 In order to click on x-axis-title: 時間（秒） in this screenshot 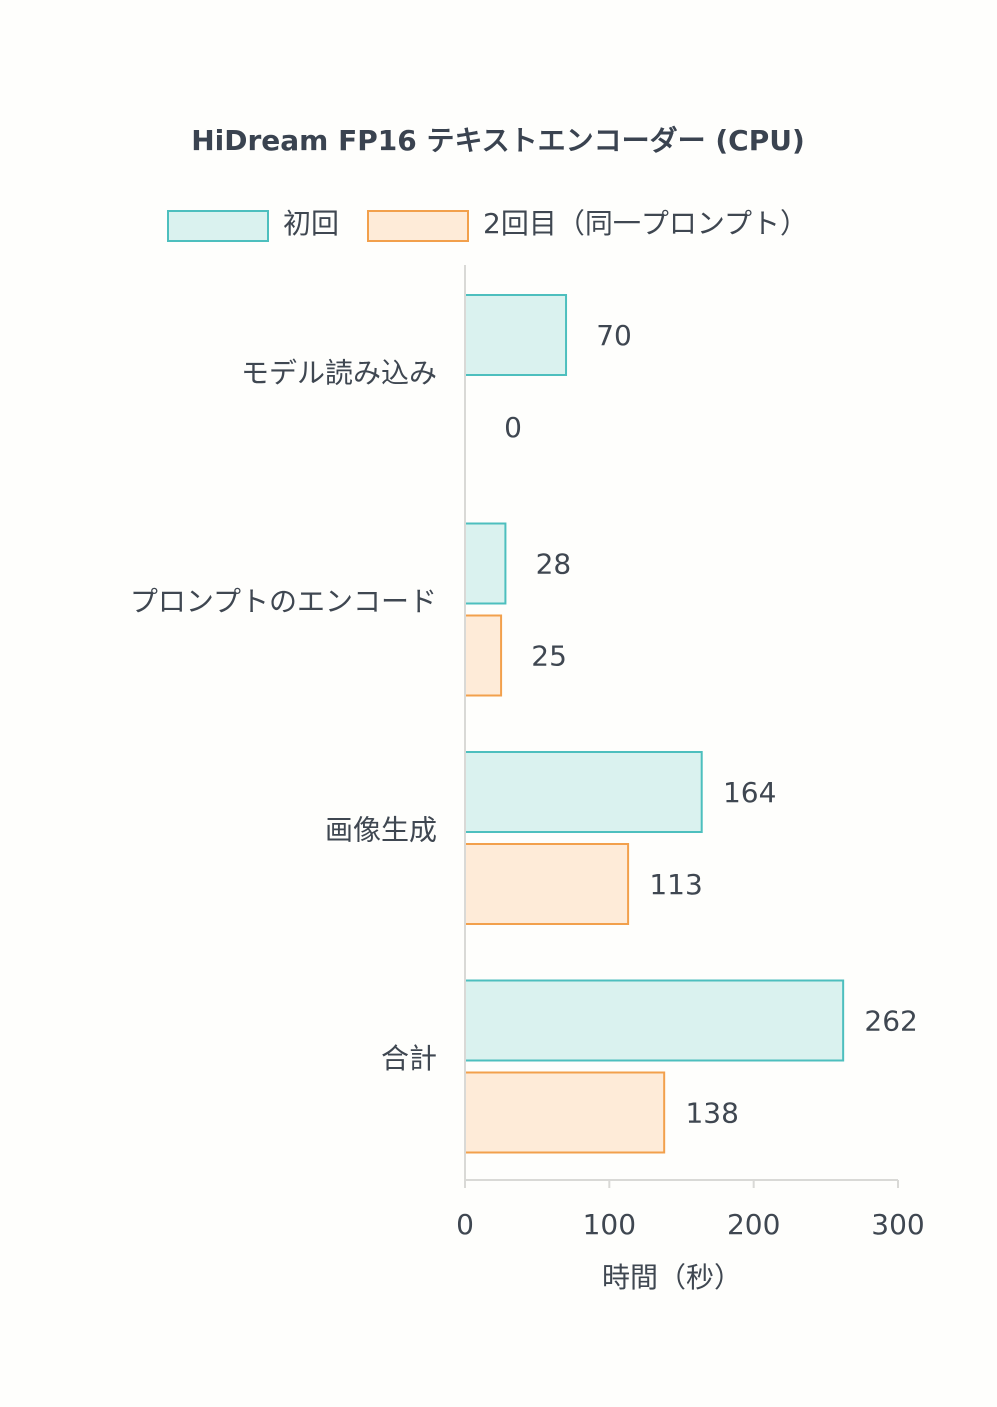, I will do `click(672, 1277)`.